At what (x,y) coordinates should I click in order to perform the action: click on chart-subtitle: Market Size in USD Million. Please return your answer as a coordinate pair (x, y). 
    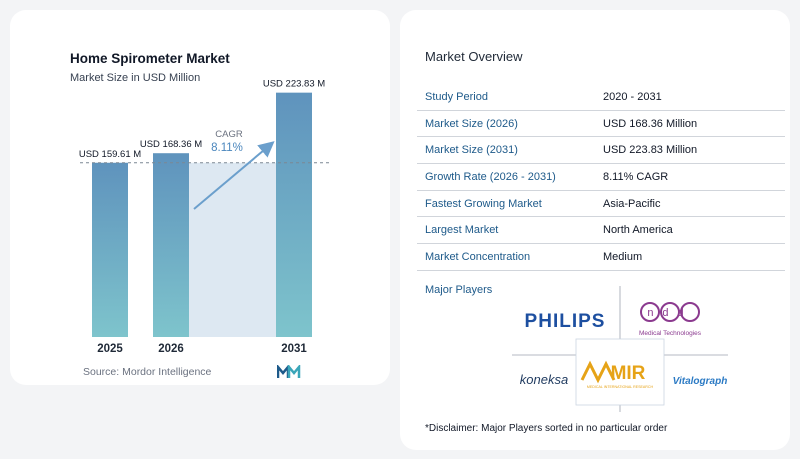
    Looking at the image, I should click on (135, 78).